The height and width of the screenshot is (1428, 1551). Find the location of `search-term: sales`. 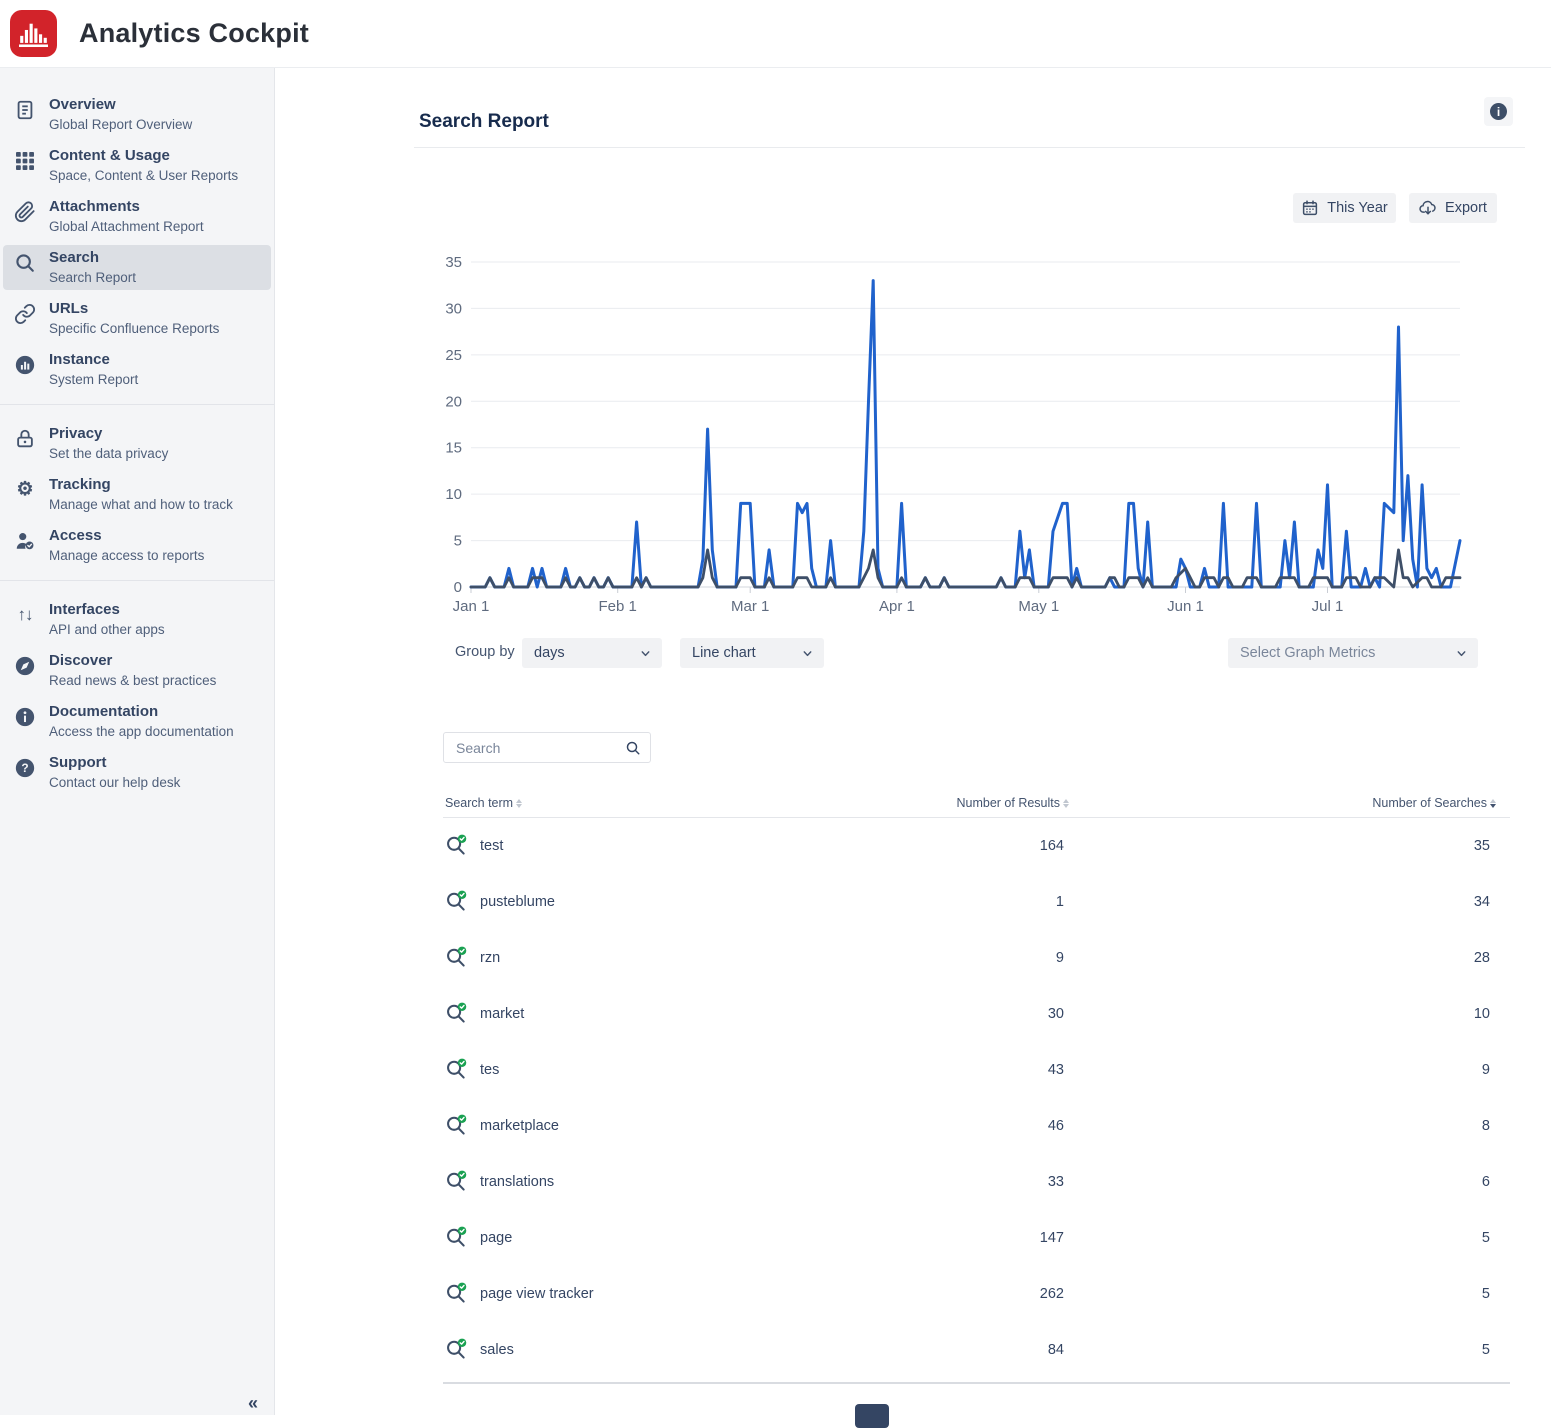

search-term: sales is located at coordinates (497, 1350).